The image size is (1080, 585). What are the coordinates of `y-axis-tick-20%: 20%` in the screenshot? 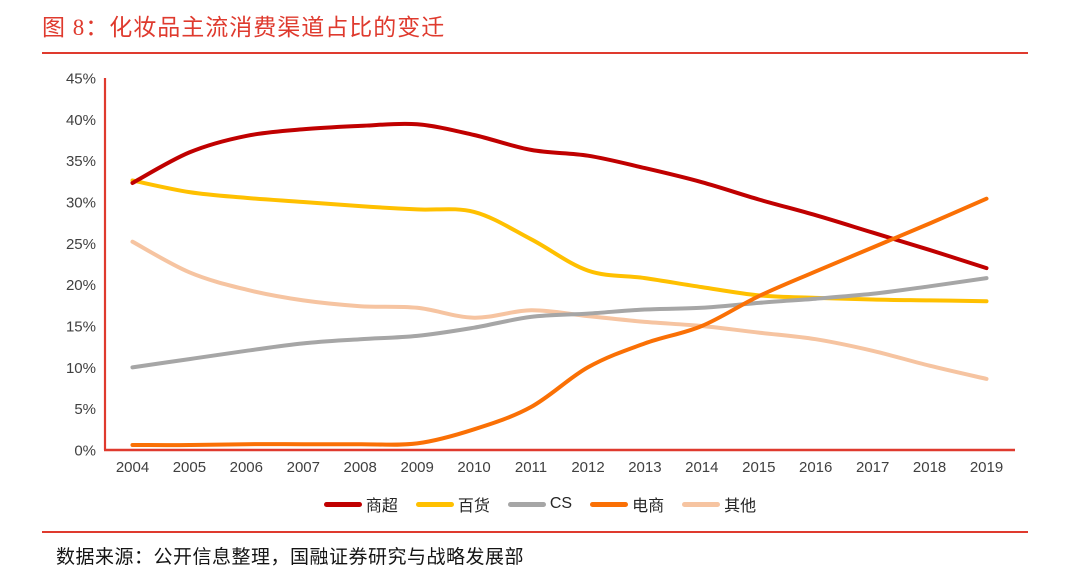 It's located at (81, 285).